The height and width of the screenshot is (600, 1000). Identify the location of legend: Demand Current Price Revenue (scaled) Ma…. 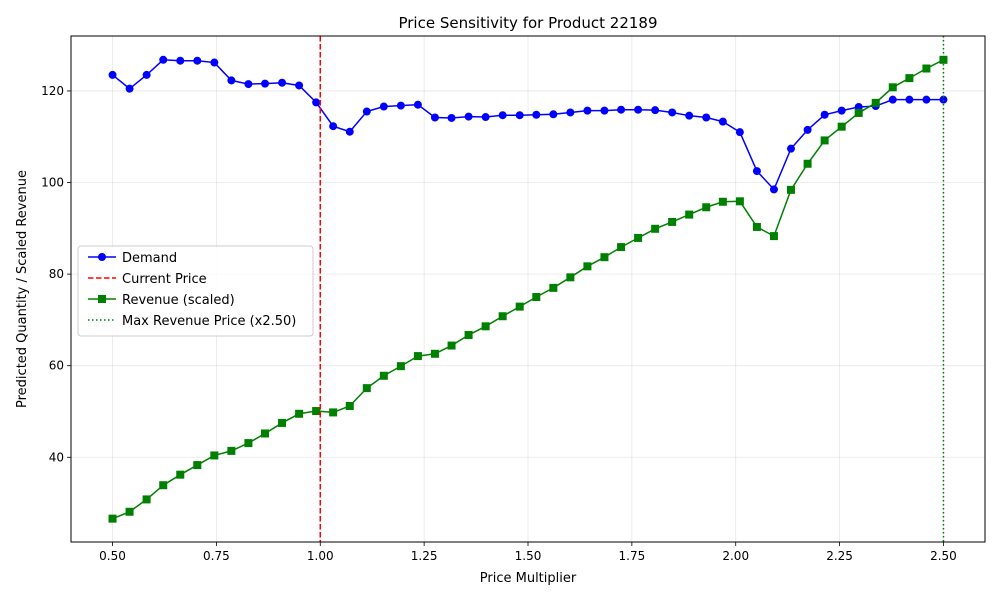
(195, 291).